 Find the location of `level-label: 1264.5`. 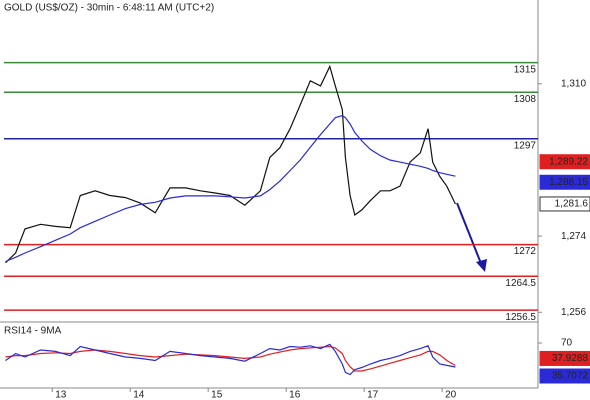

level-label: 1264.5 is located at coordinates (520, 283).